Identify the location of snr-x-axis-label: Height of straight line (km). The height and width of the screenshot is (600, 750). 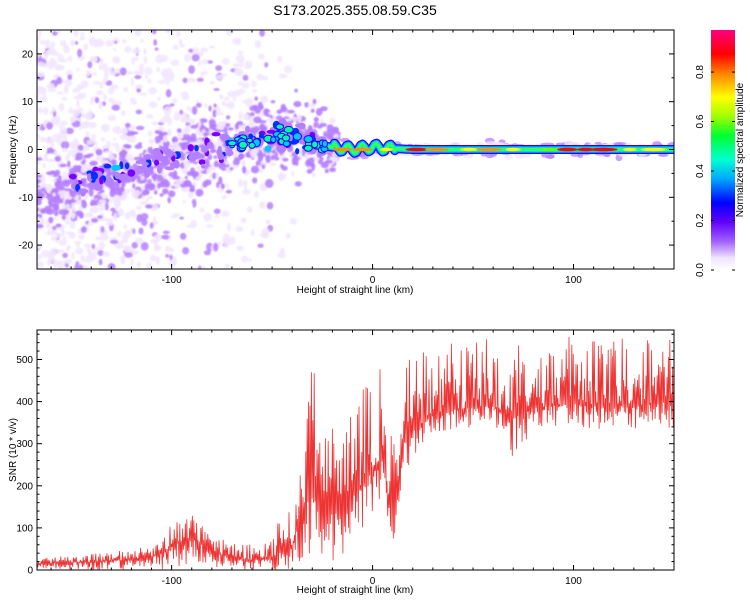
(355, 590).